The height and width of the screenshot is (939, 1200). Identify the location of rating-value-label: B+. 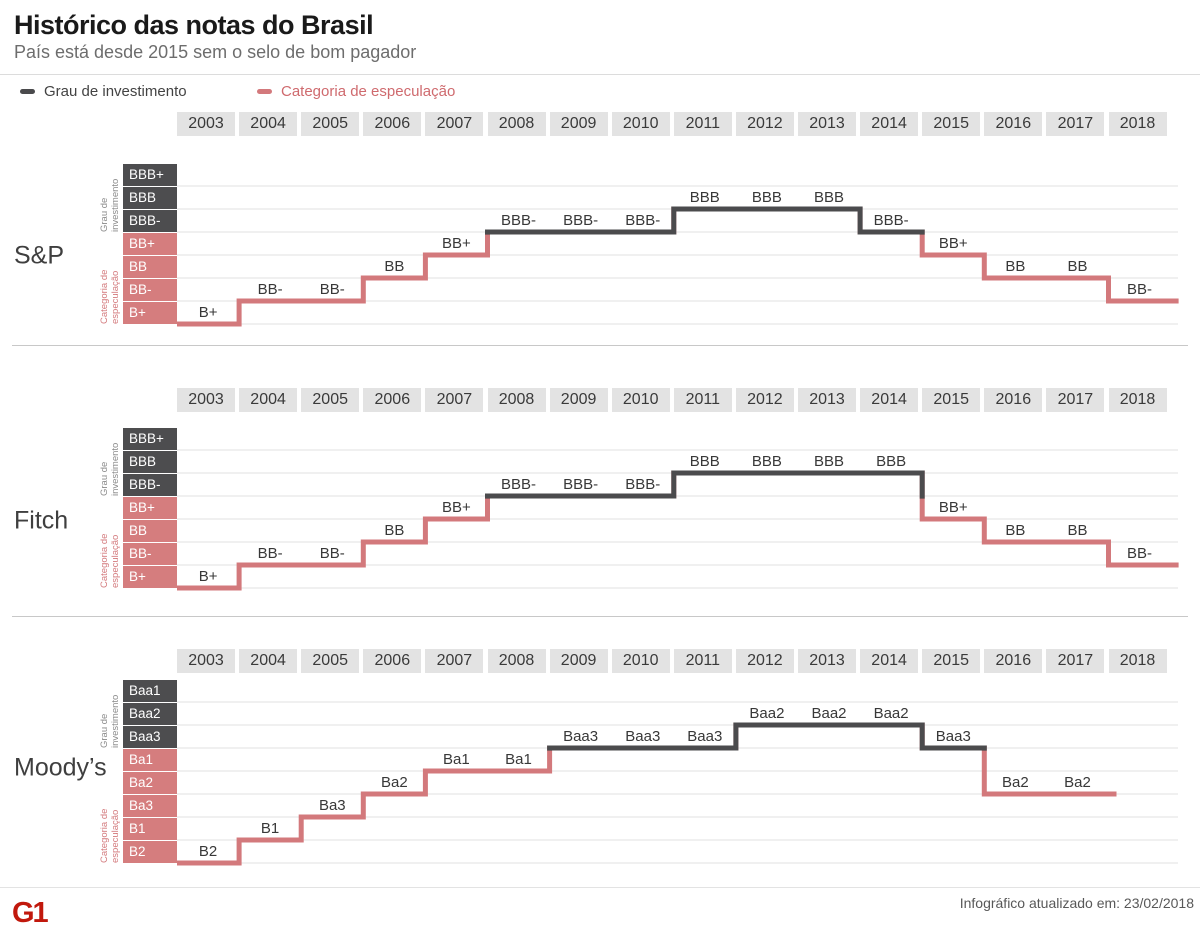
(208, 576).